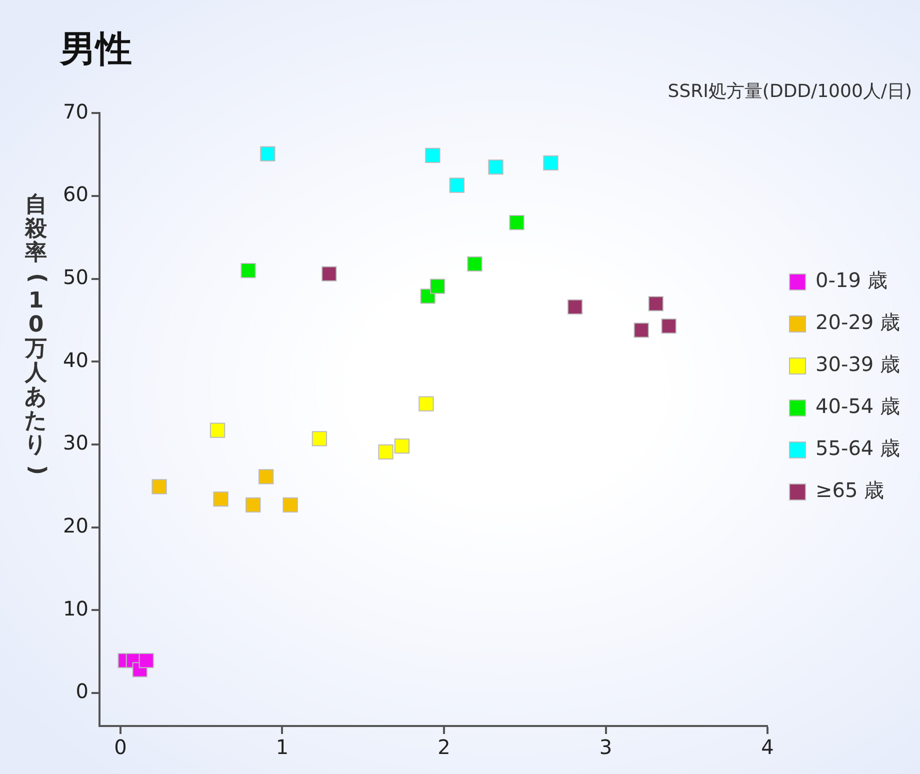 The width and height of the screenshot is (920, 774). Describe the element at coordinates (37, 334) in the screenshot. I see `text: 自殺率(10万人あたり)` at that location.